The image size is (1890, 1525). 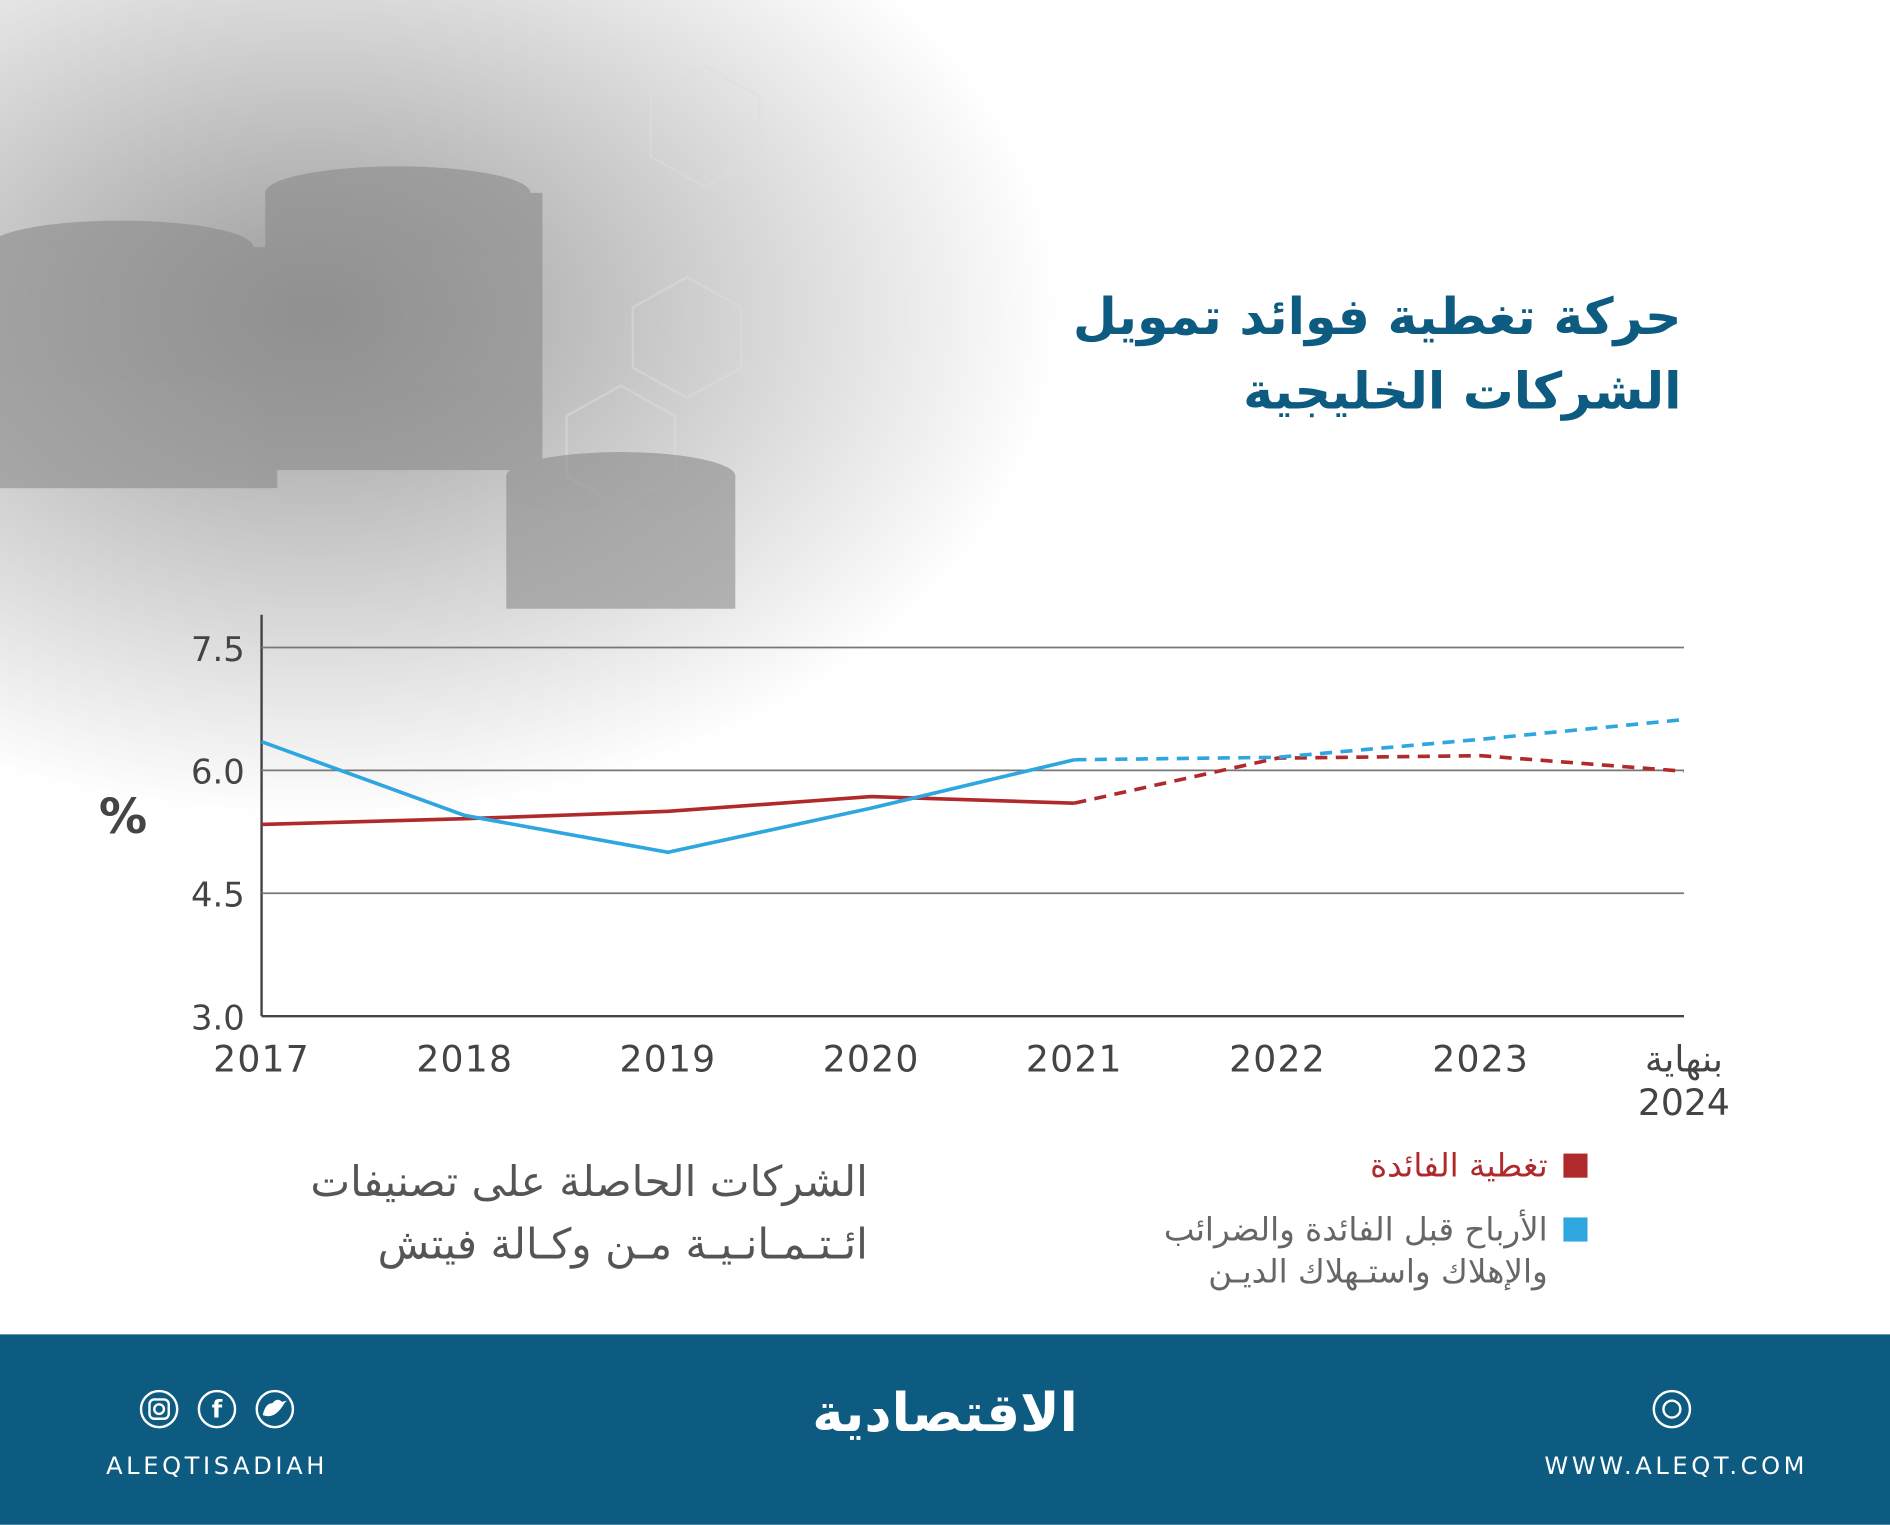 I want to click on footer: f ALEQTISADIAH الاقتصادية WWW.ALEQT.COM, so click(x=945, y=1429).